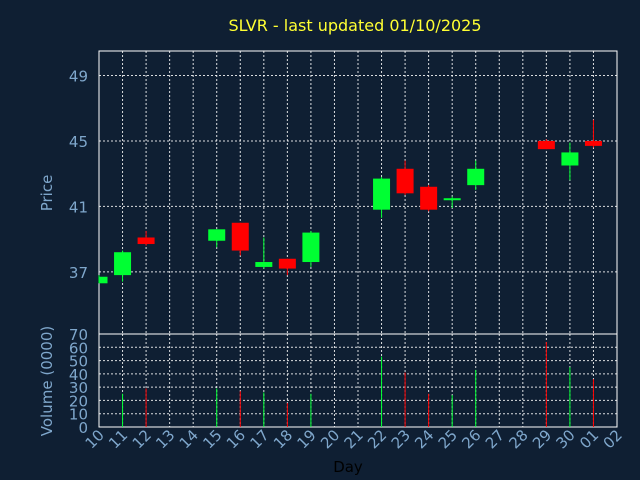 This screenshot has width=640, height=480. What do you see at coordinates (78, 362) in the screenshot?
I see `volume-tick-label: 50` at bounding box center [78, 362].